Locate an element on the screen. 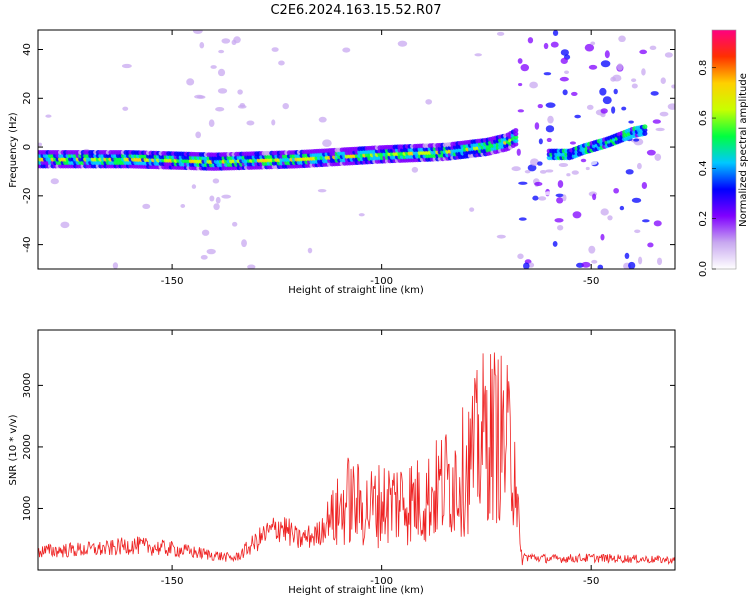 This screenshot has width=750, height=600. figure-title: C2E6.2024.163.15.52.R07 is located at coordinates (355, 10).